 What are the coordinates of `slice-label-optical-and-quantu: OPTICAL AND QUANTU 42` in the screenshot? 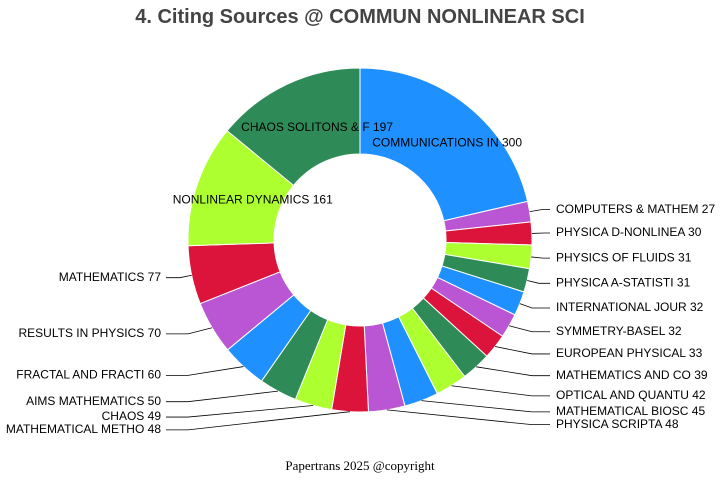 It's located at (631, 395).